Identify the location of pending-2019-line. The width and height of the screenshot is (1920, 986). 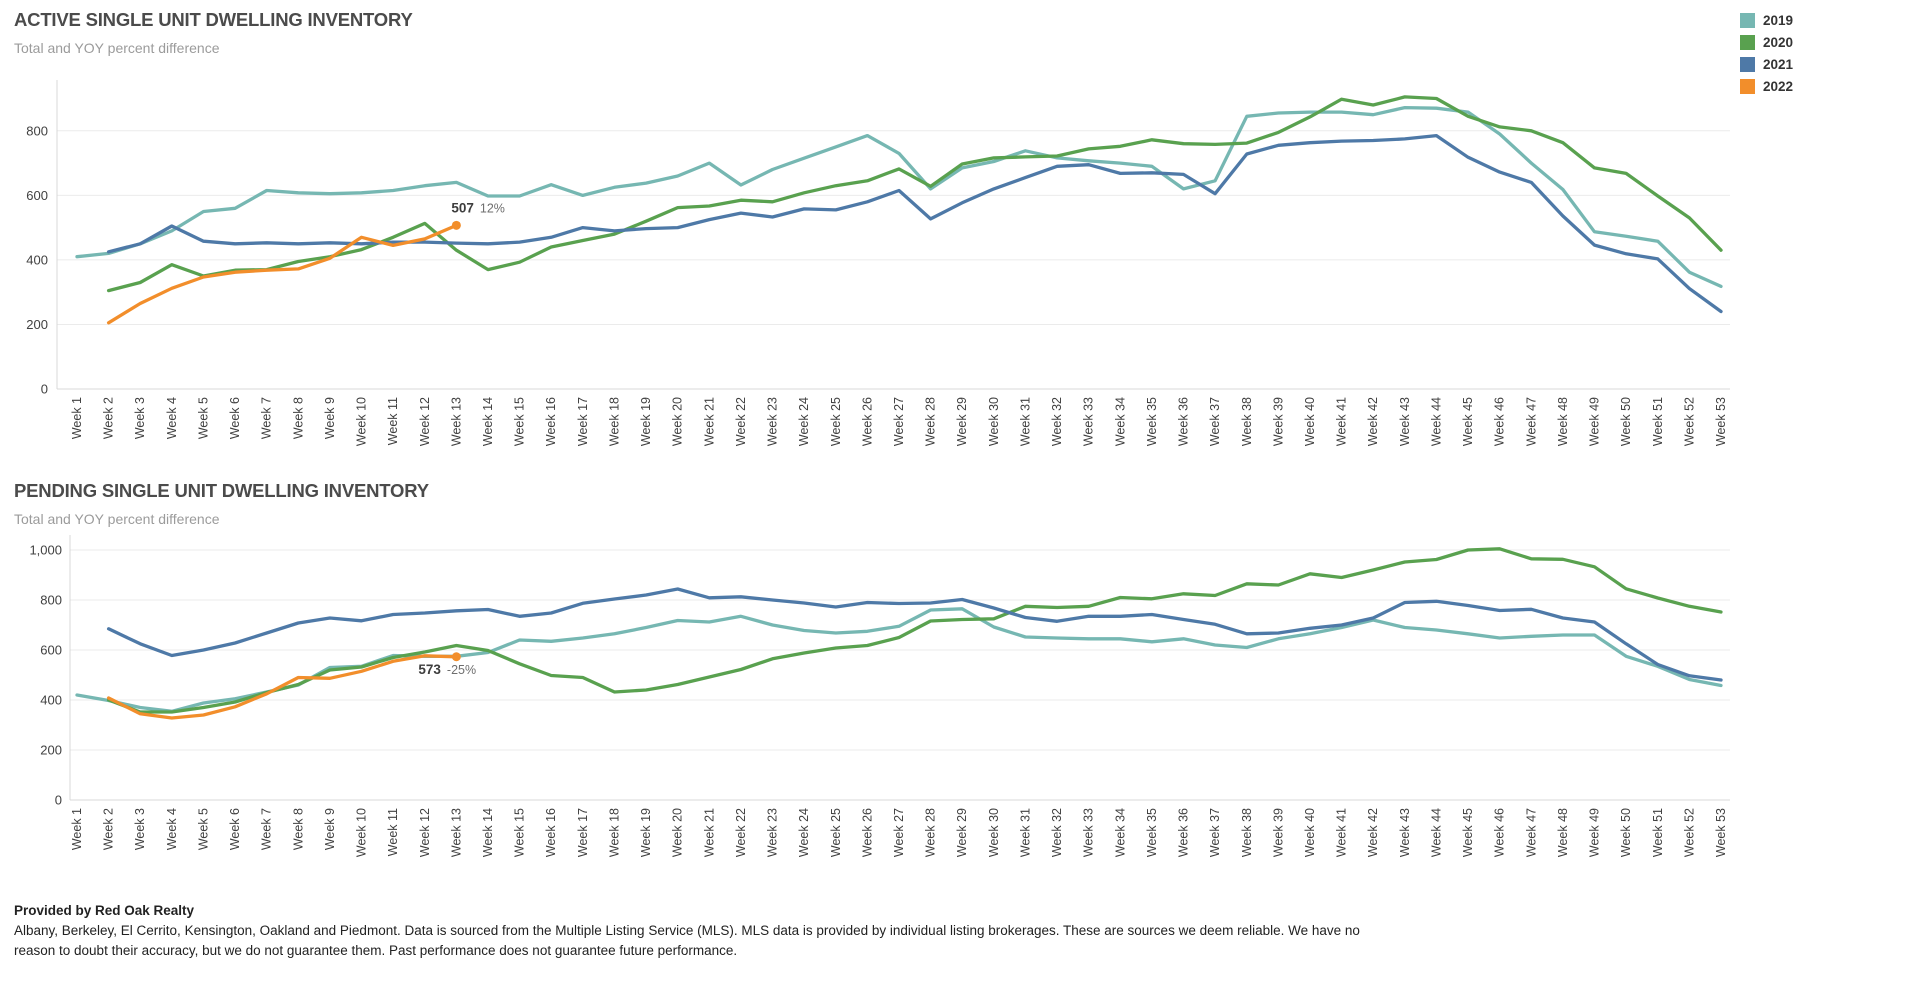
(899, 660).